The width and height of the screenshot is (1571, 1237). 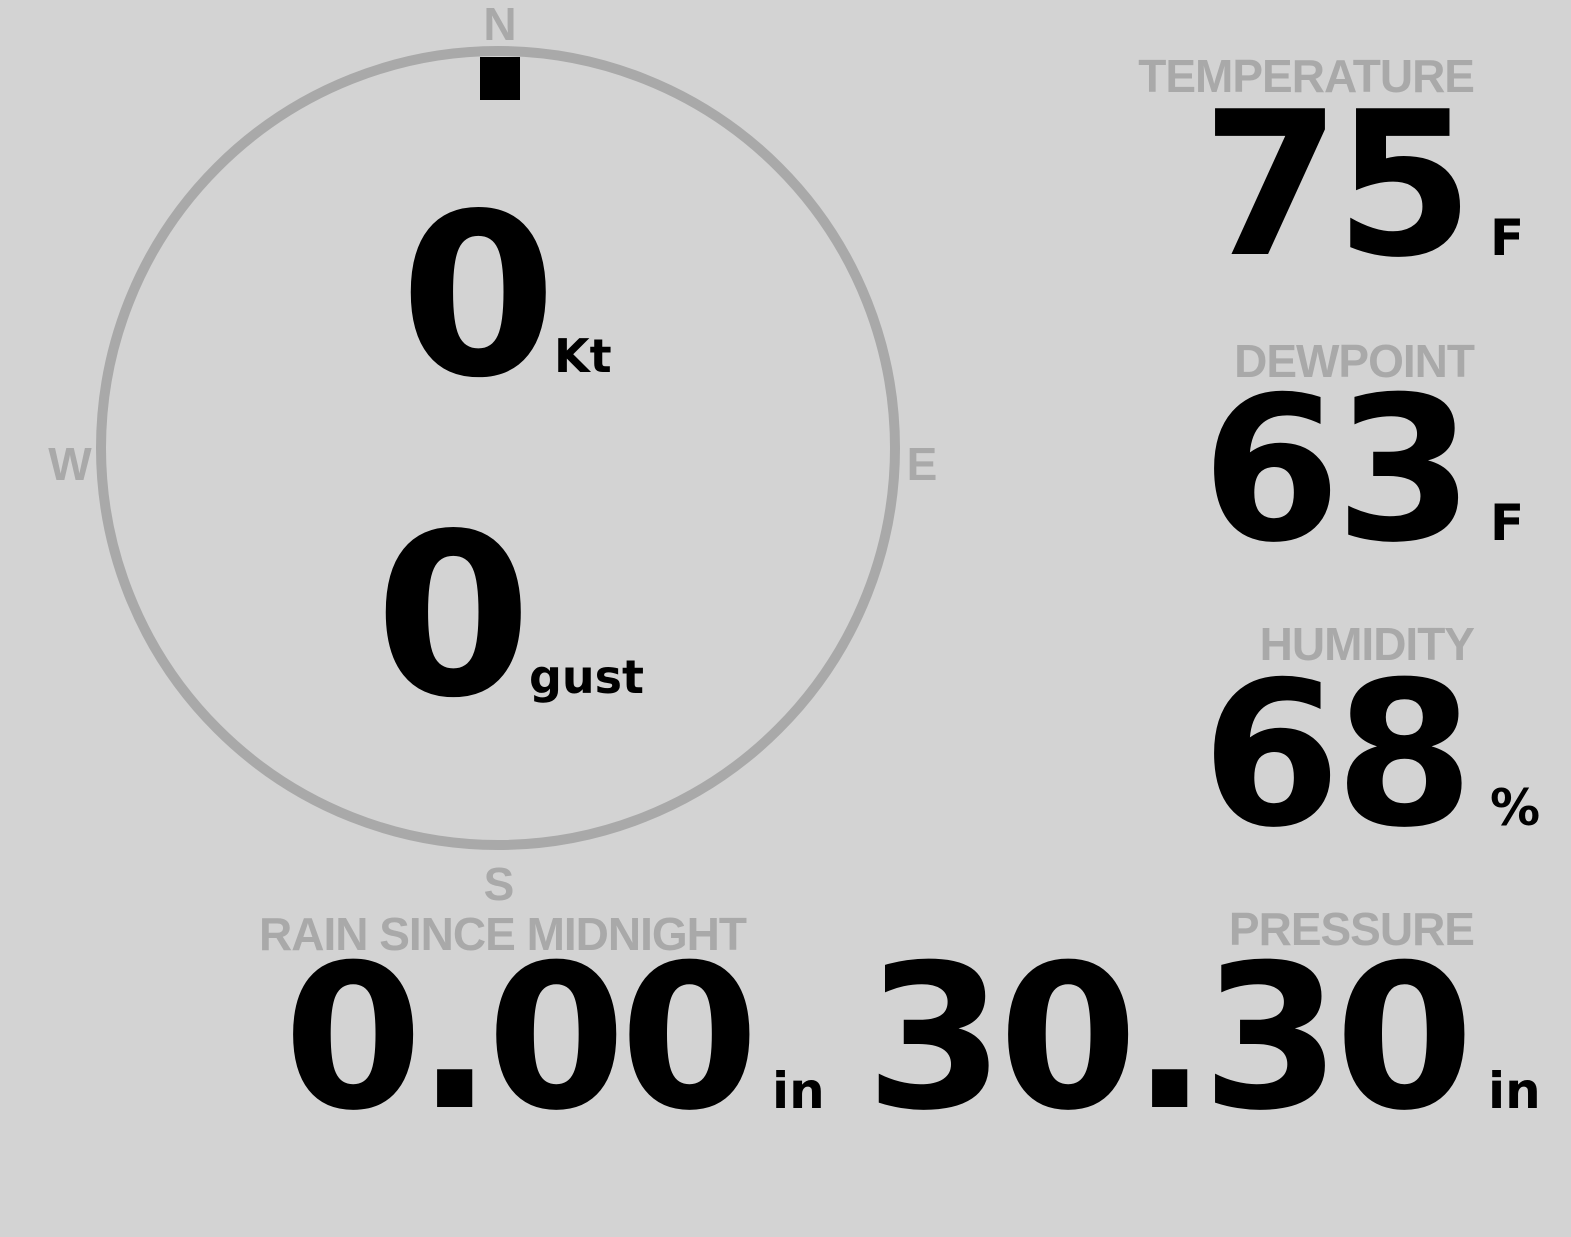 I want to click on humidity-value: 68, so click(x=1337, y=755).